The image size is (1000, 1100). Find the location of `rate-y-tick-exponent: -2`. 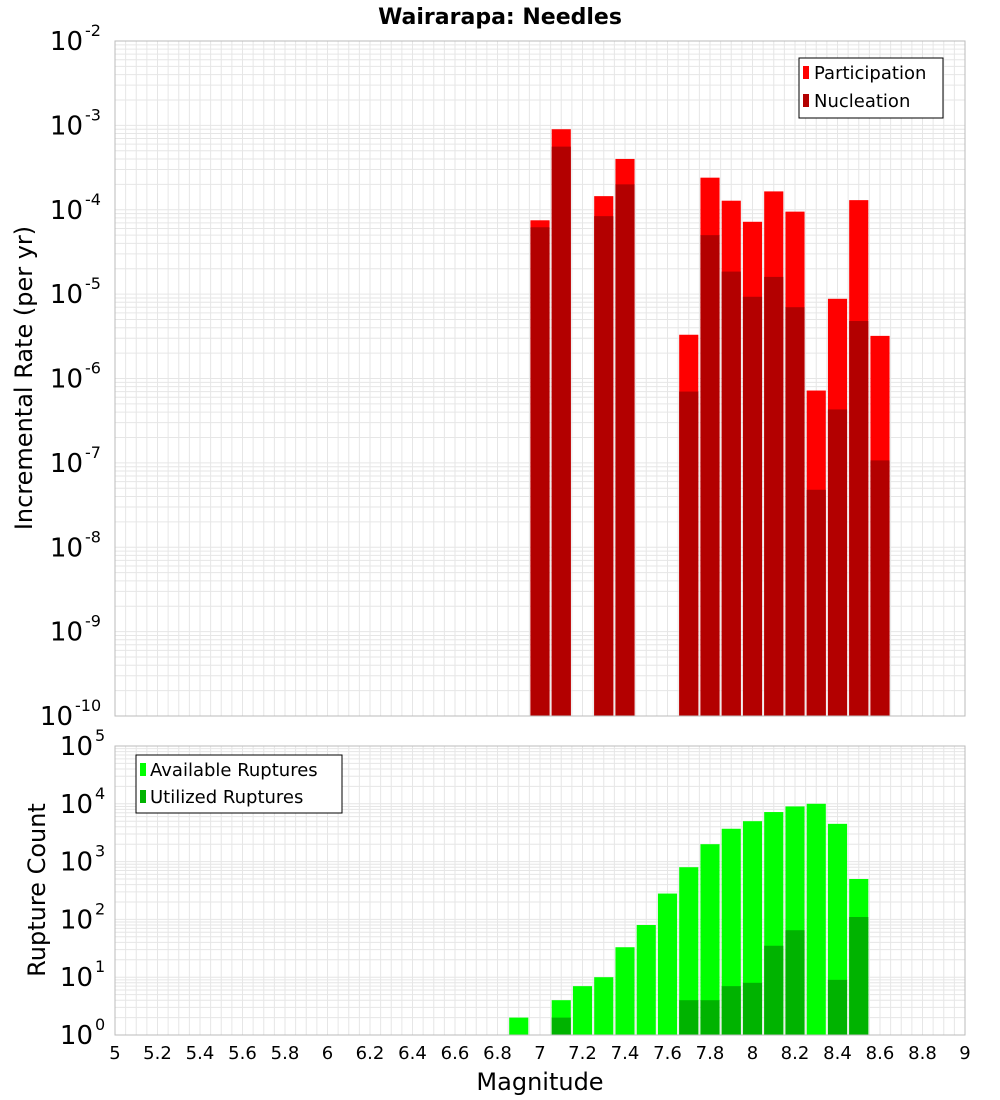

rate-y-tick-exponent: -2 is located at coordinates (93, 30).